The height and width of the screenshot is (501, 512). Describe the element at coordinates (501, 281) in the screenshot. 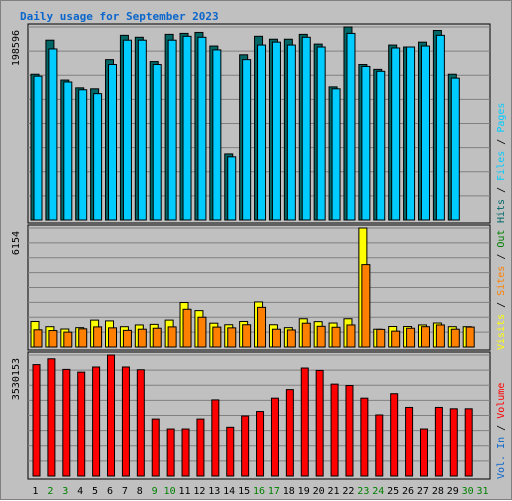

I see `legend-entry: Sites` at that location.